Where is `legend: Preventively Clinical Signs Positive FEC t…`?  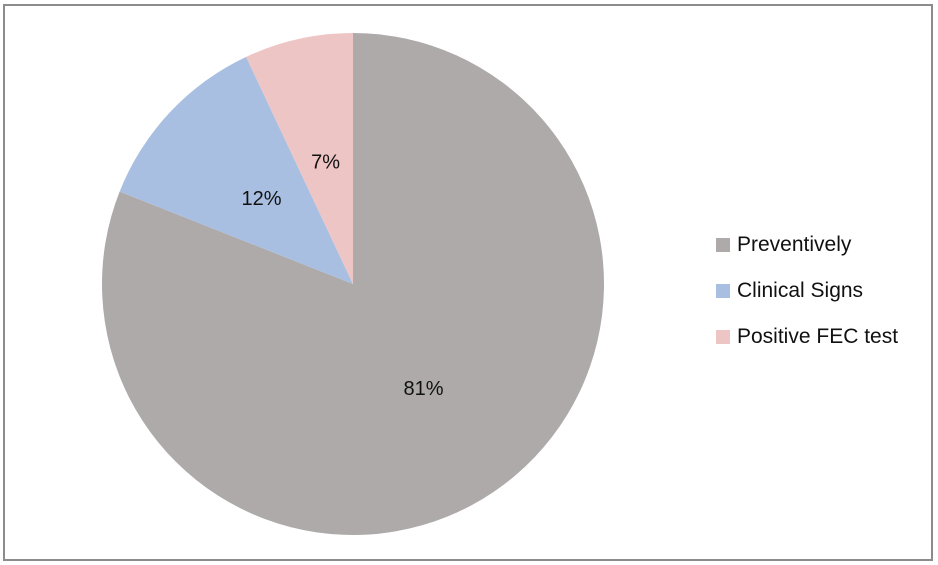
legend: Preventively Clinical Signs Positive FEC t… is located at coordinates (807, 291).